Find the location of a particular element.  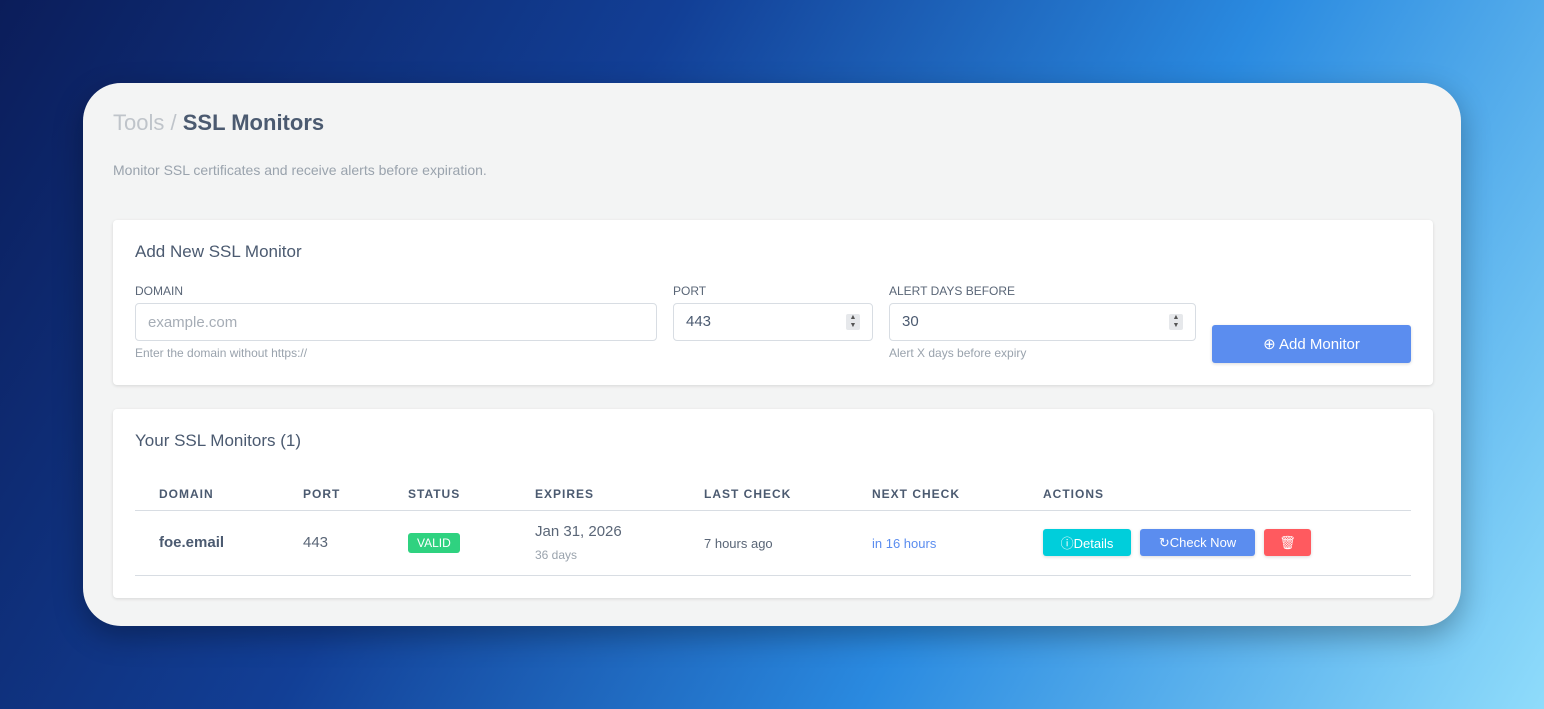

breadcrumb-parent: Tools is located at coordinates (139, 122).